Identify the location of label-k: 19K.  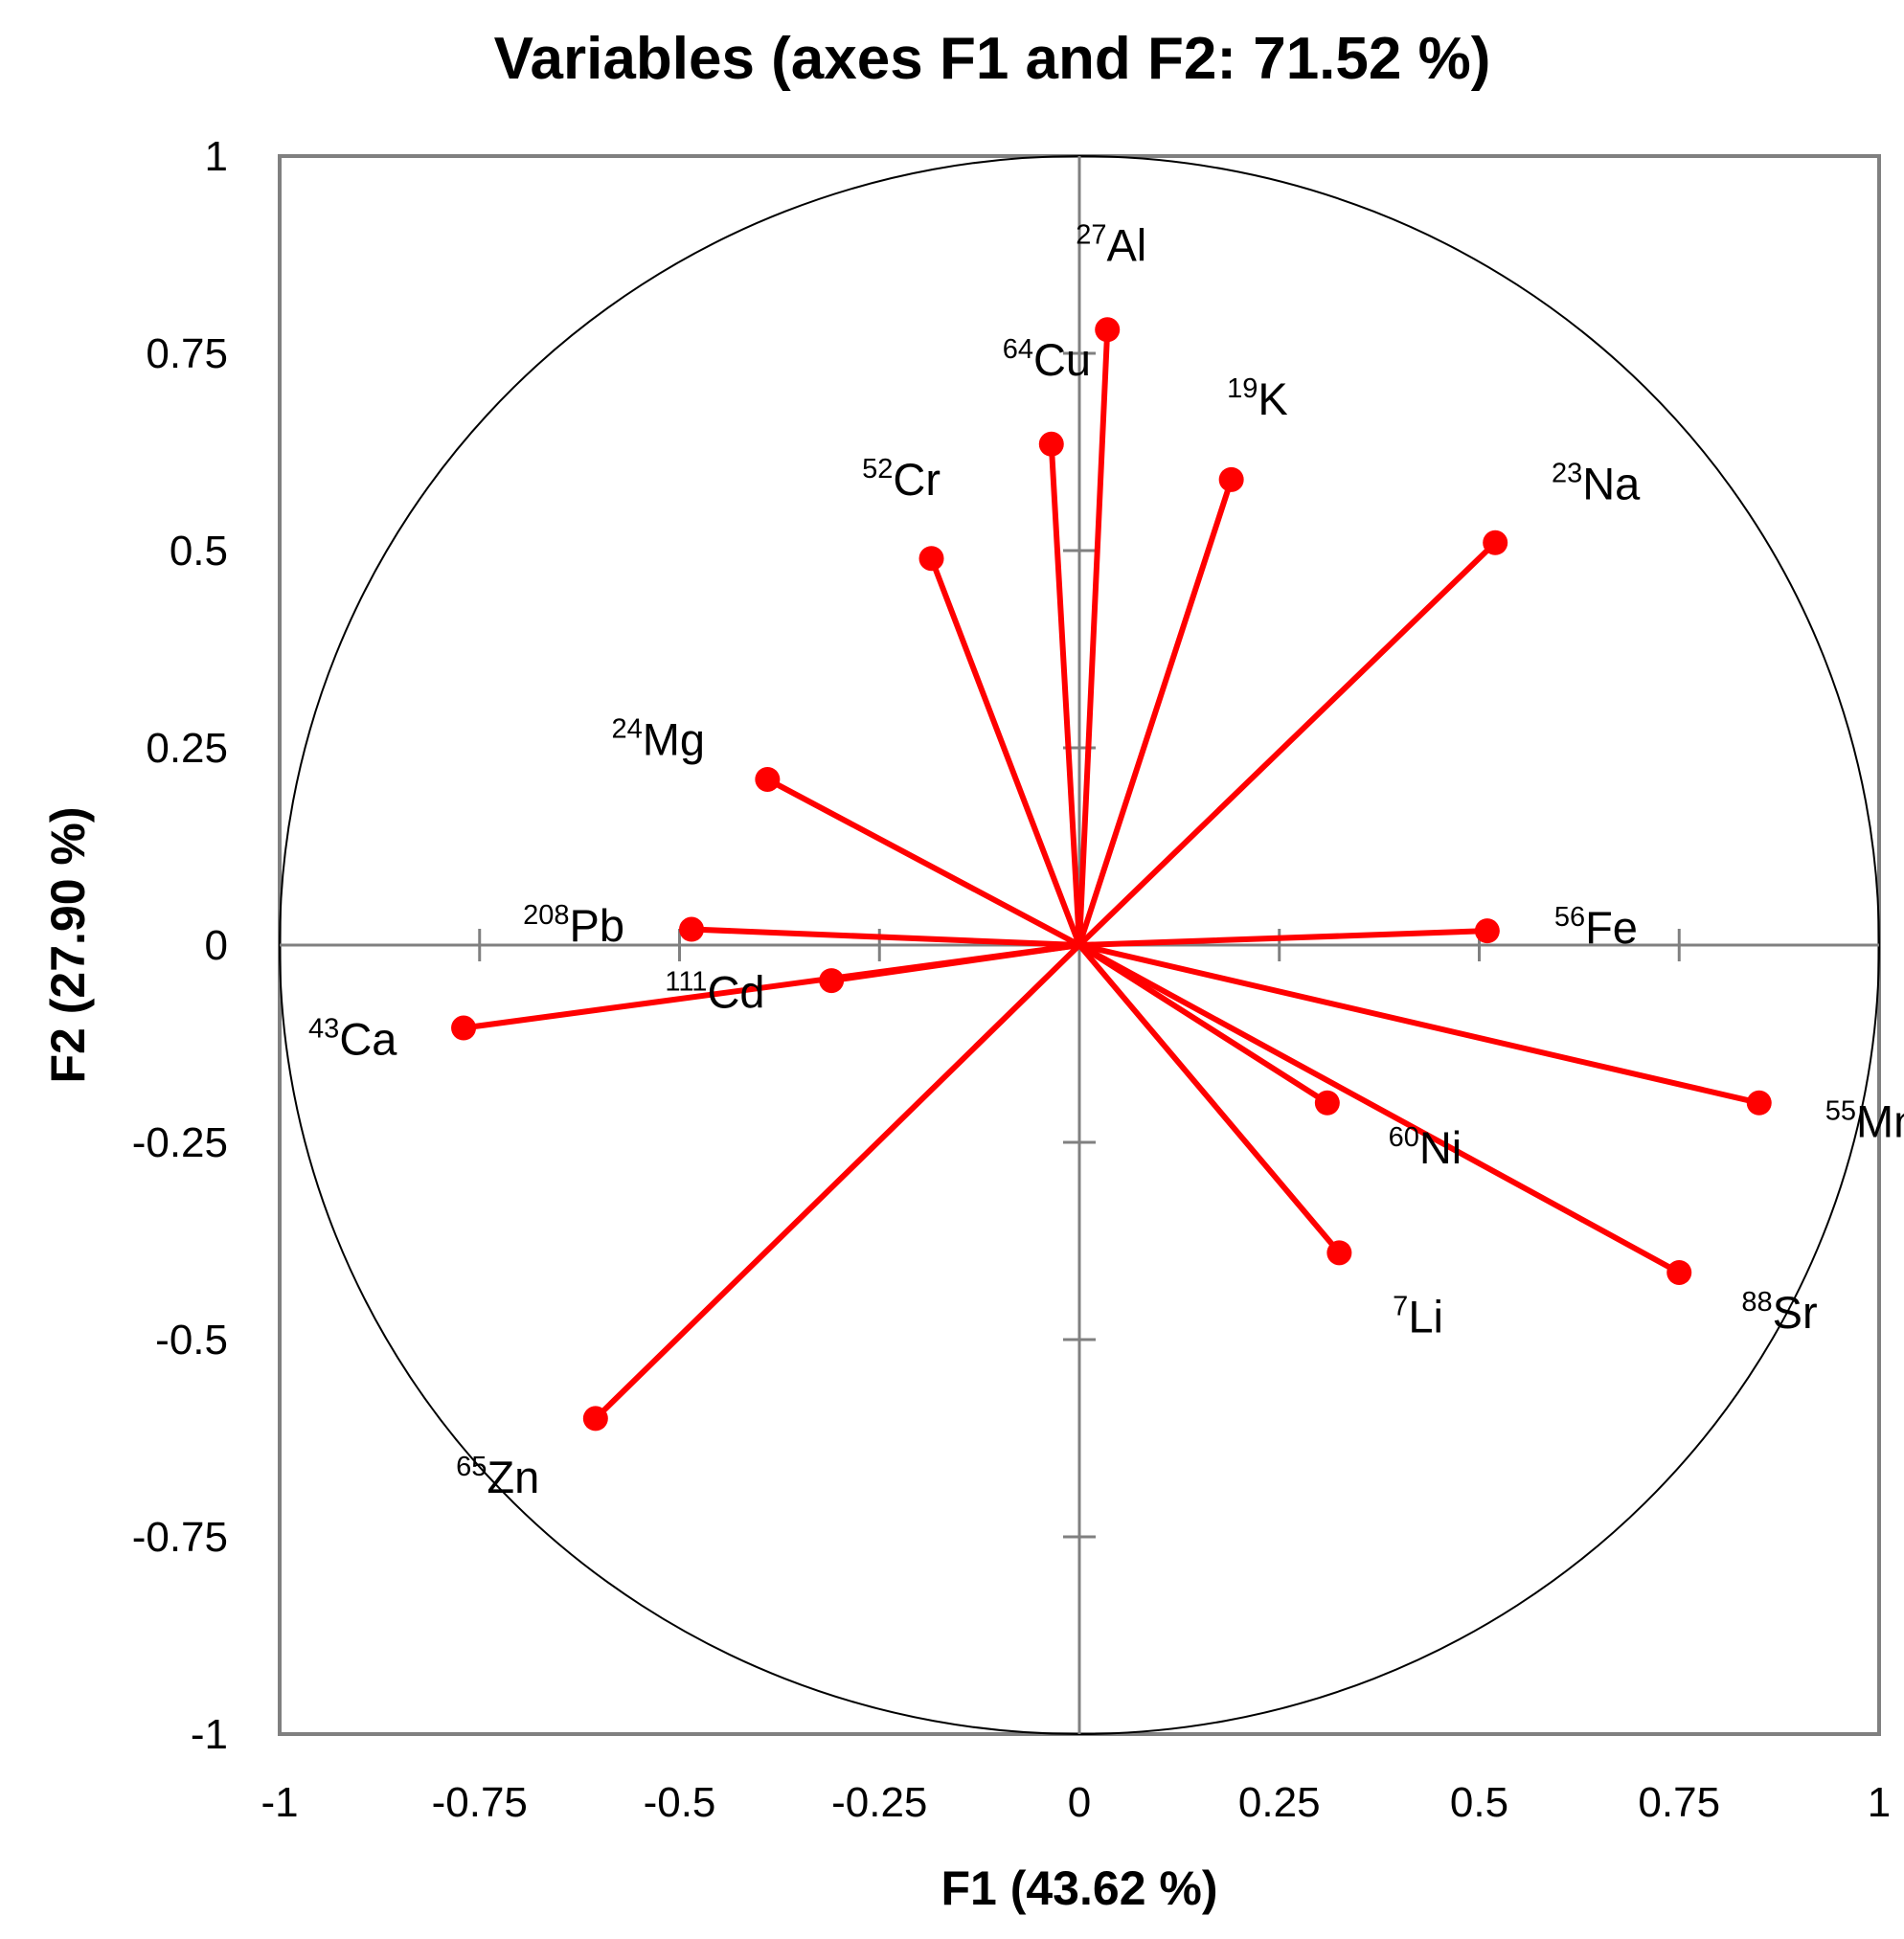
(1257, 398).